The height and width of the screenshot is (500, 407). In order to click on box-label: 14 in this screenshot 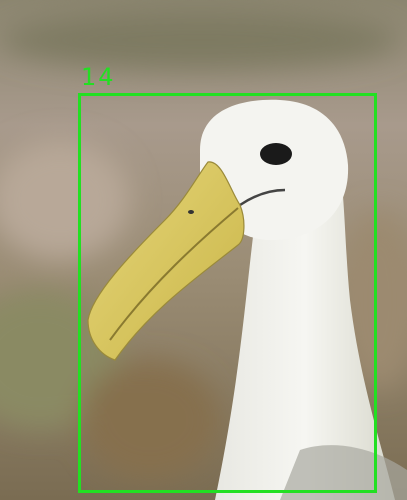, I will do `click(98, 77)`.